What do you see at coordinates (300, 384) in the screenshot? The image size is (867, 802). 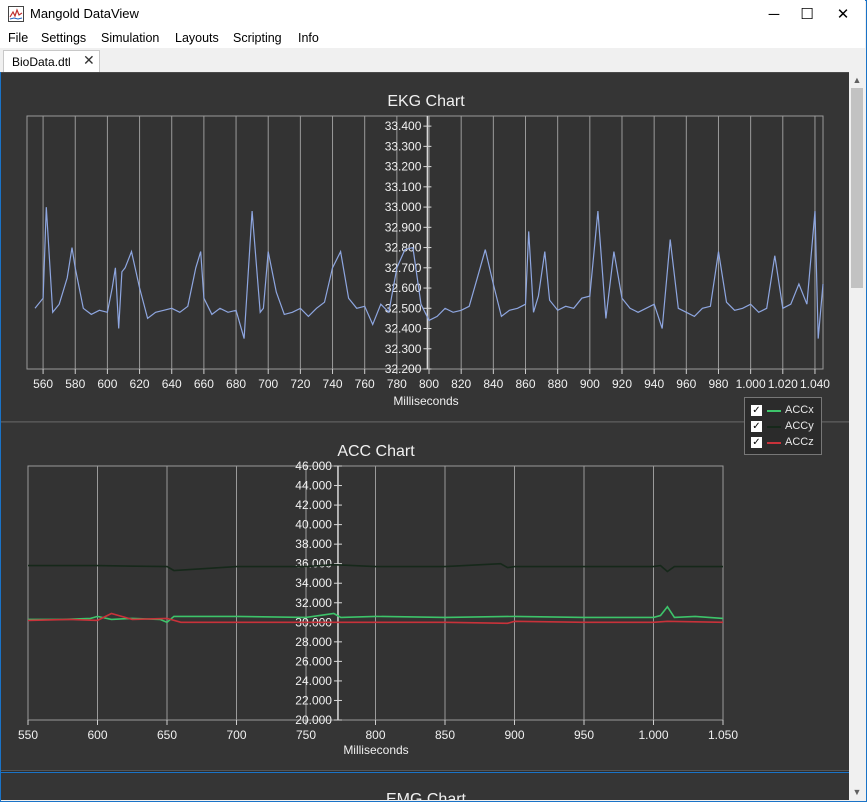 I see `ekg-x-tick-label: 720` at bounding box center [300, 384].